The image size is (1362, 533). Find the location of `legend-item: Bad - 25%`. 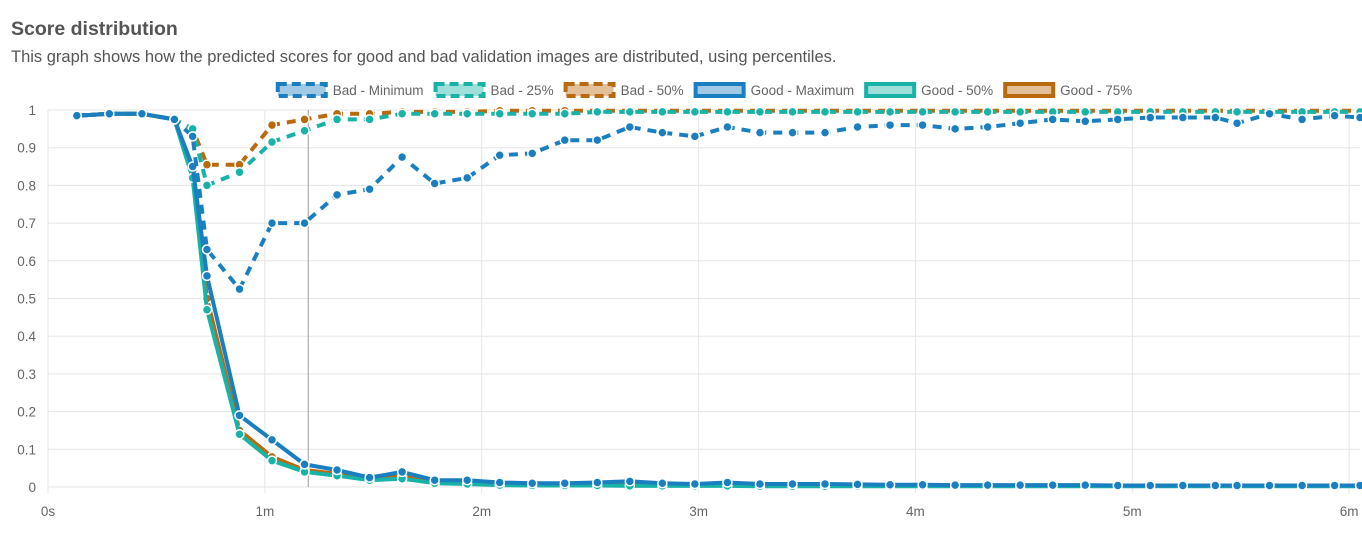

legend-item: Bad - 25% is located at coordinates (493, 90).